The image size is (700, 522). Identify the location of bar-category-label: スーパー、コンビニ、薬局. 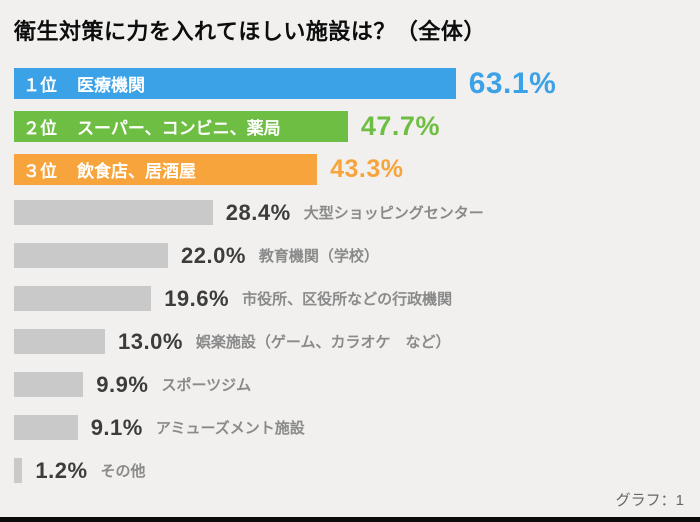
(179, 128).